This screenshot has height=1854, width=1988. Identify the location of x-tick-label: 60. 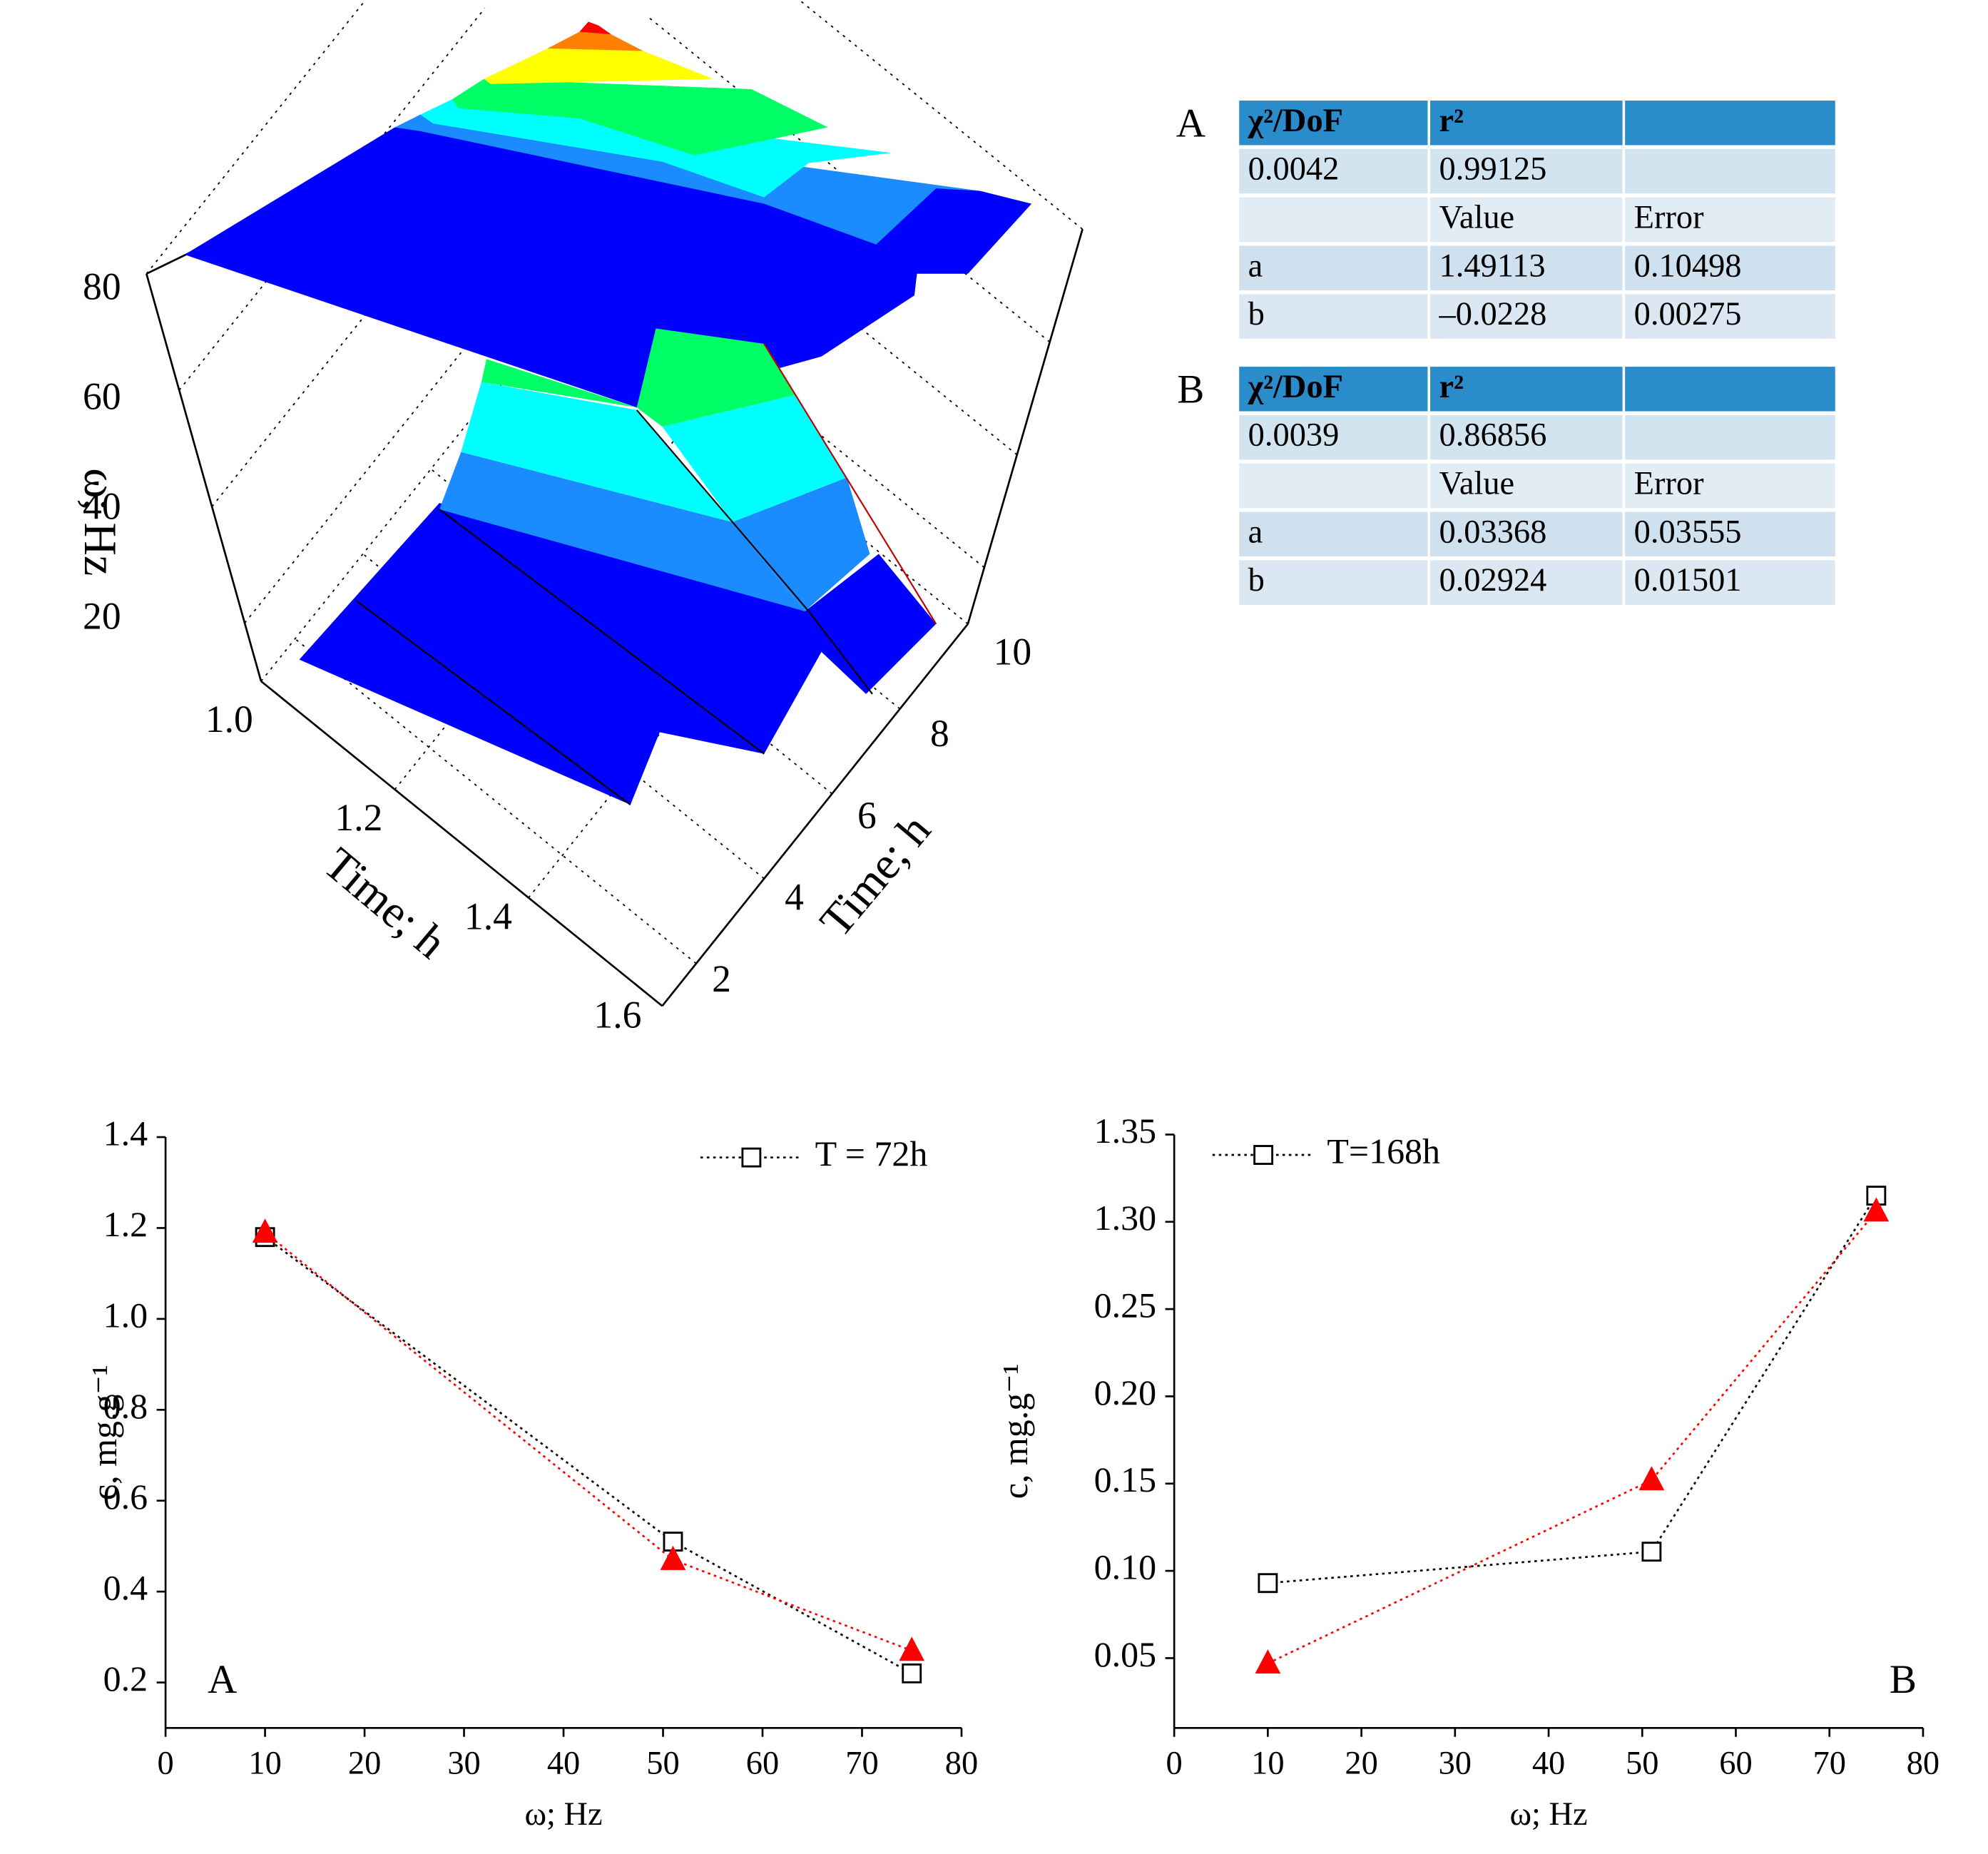
(763, 1763).